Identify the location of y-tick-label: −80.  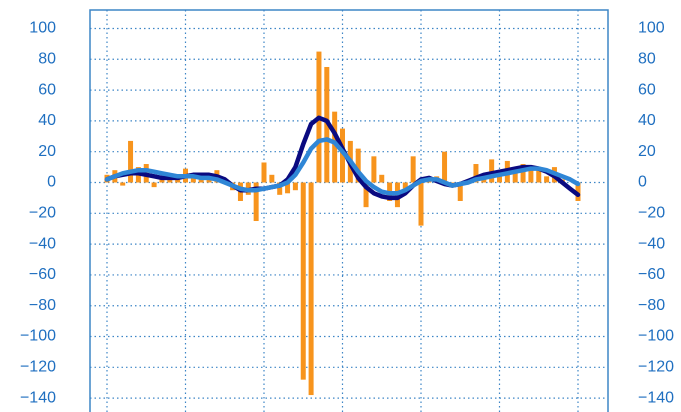
(42, 305).